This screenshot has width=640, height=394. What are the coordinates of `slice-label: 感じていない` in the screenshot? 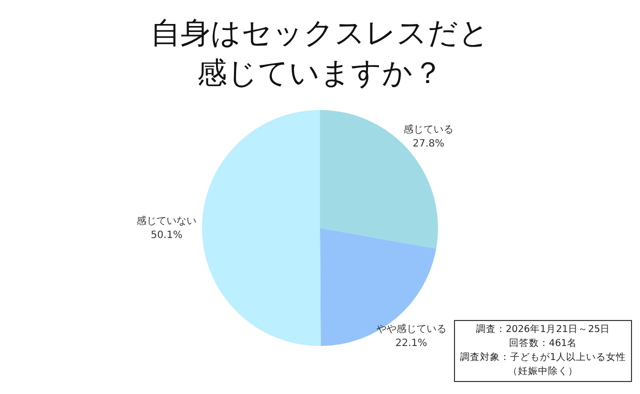 It's located at (166, 221).